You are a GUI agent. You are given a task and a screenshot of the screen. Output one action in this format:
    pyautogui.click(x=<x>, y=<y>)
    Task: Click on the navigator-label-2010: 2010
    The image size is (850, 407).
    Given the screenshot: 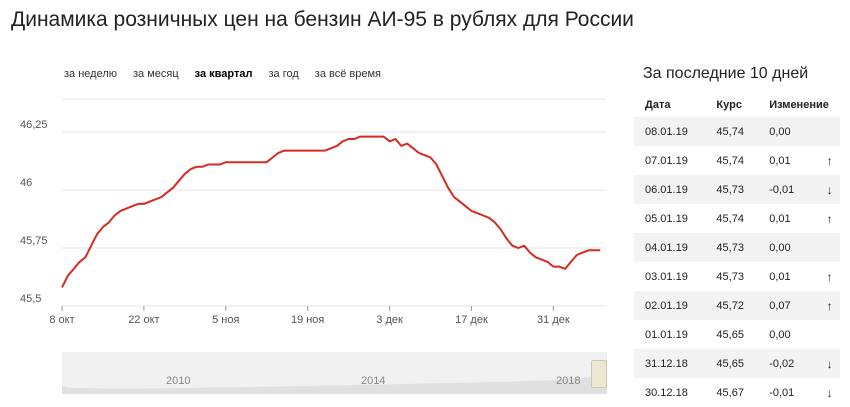 What is the action you would take?
    pyautogui.click(x=178, y=381)
    